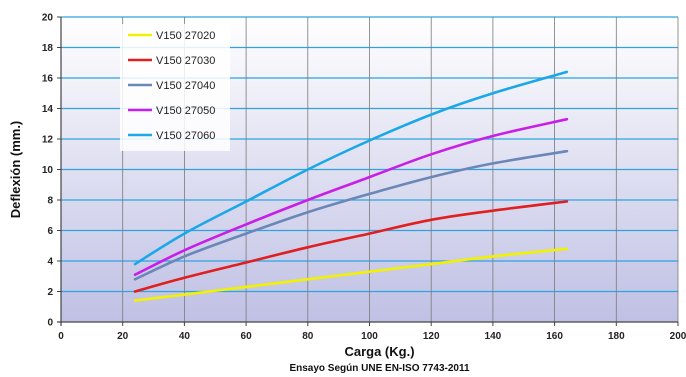  Describe the element at coordinates (48, 48) in the screenshot. I see `y-tick-label: 18` at that location.